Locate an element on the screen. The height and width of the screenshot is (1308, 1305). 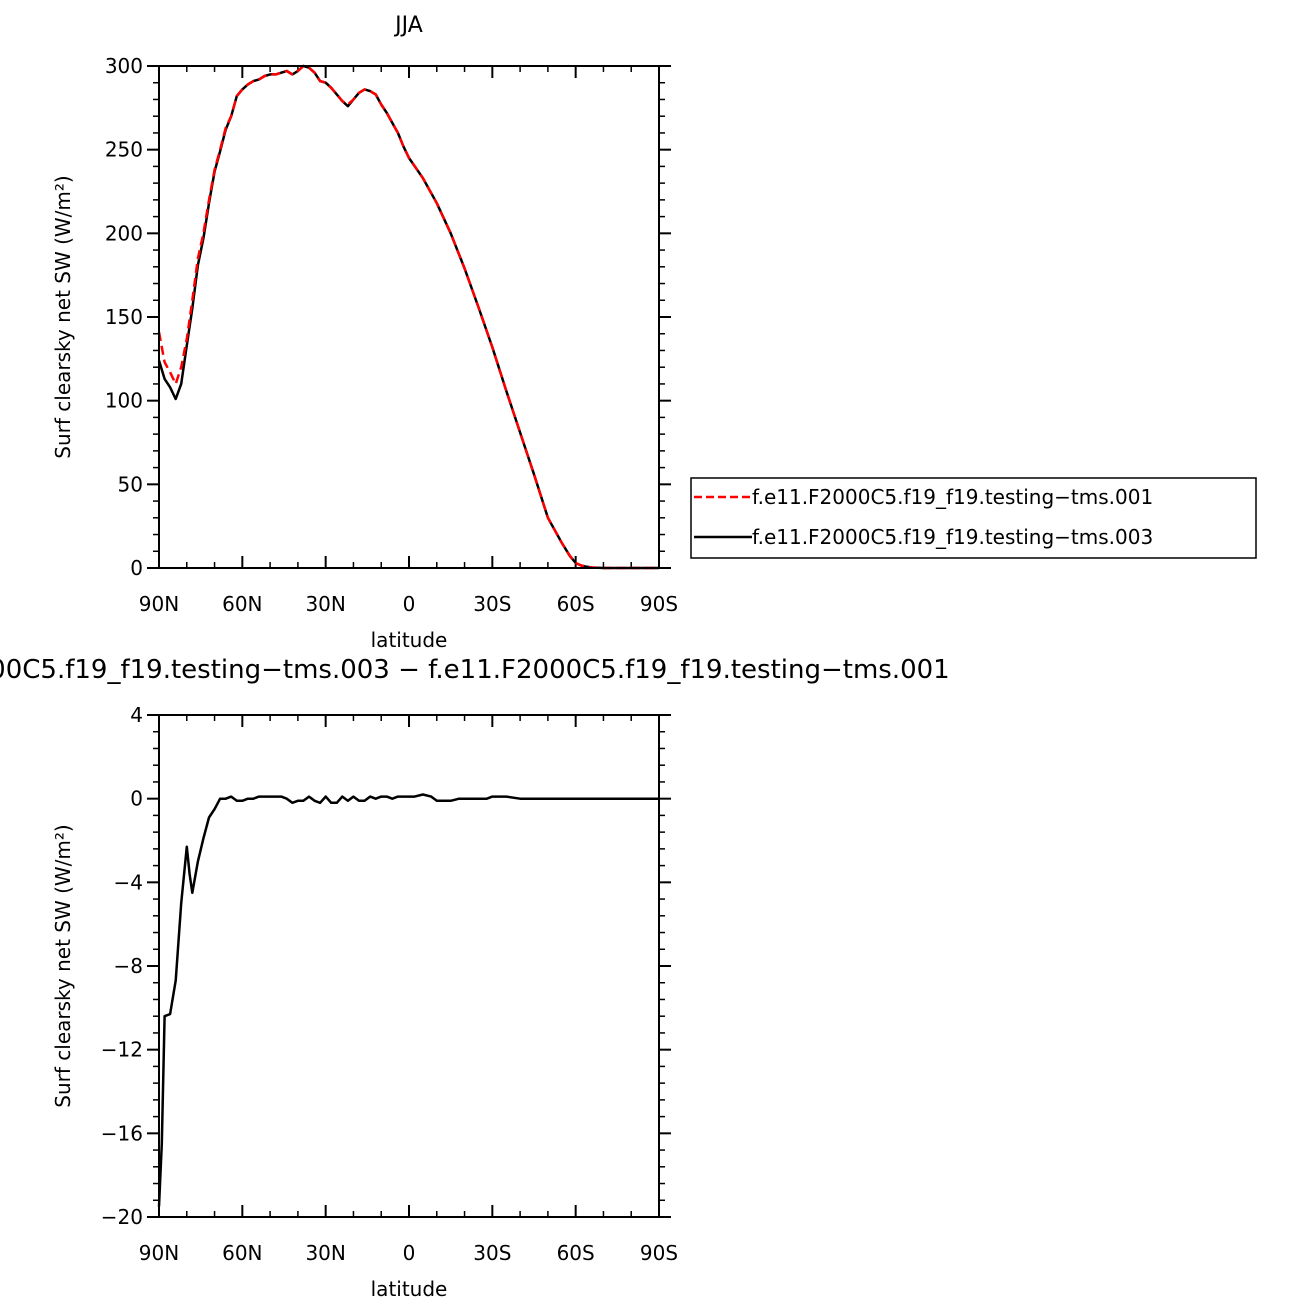
bottom-chart-x-tick-label: 60S is located at coordinates (576, 1253).